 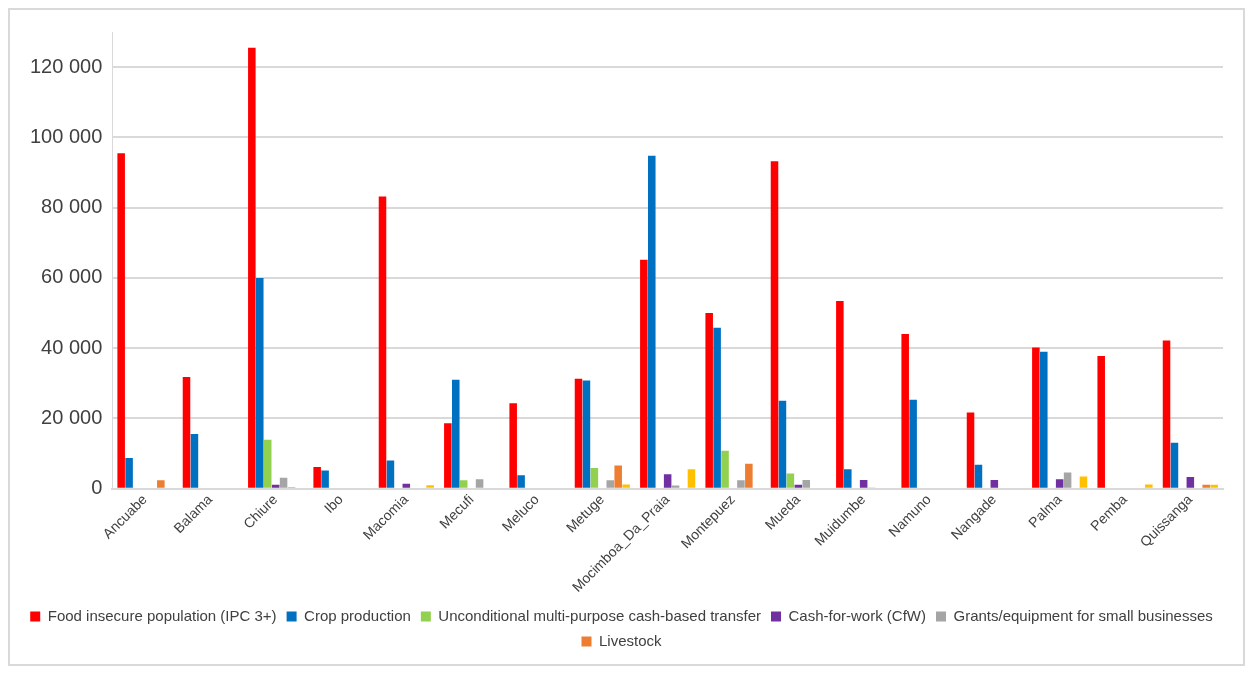 What do you see at coordinates (162, 615) in the screenshot?
I see `legend-label: Food insecure population (IPC 3+)` at bounding box center [162, 615].